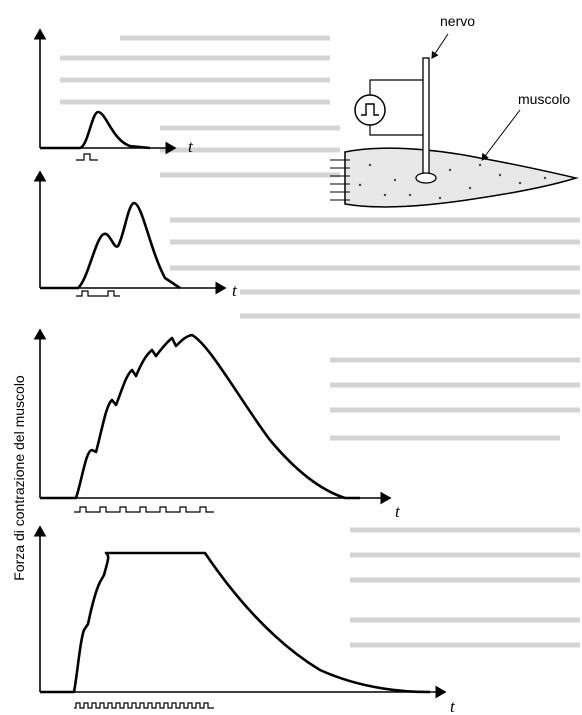 Image resolution: width=582 pixels, height=715 pixels. What do you see at coordinates (457, 21) in the screenshot?
I see `nerve-label: nervo` at bounding box center [457, 21].